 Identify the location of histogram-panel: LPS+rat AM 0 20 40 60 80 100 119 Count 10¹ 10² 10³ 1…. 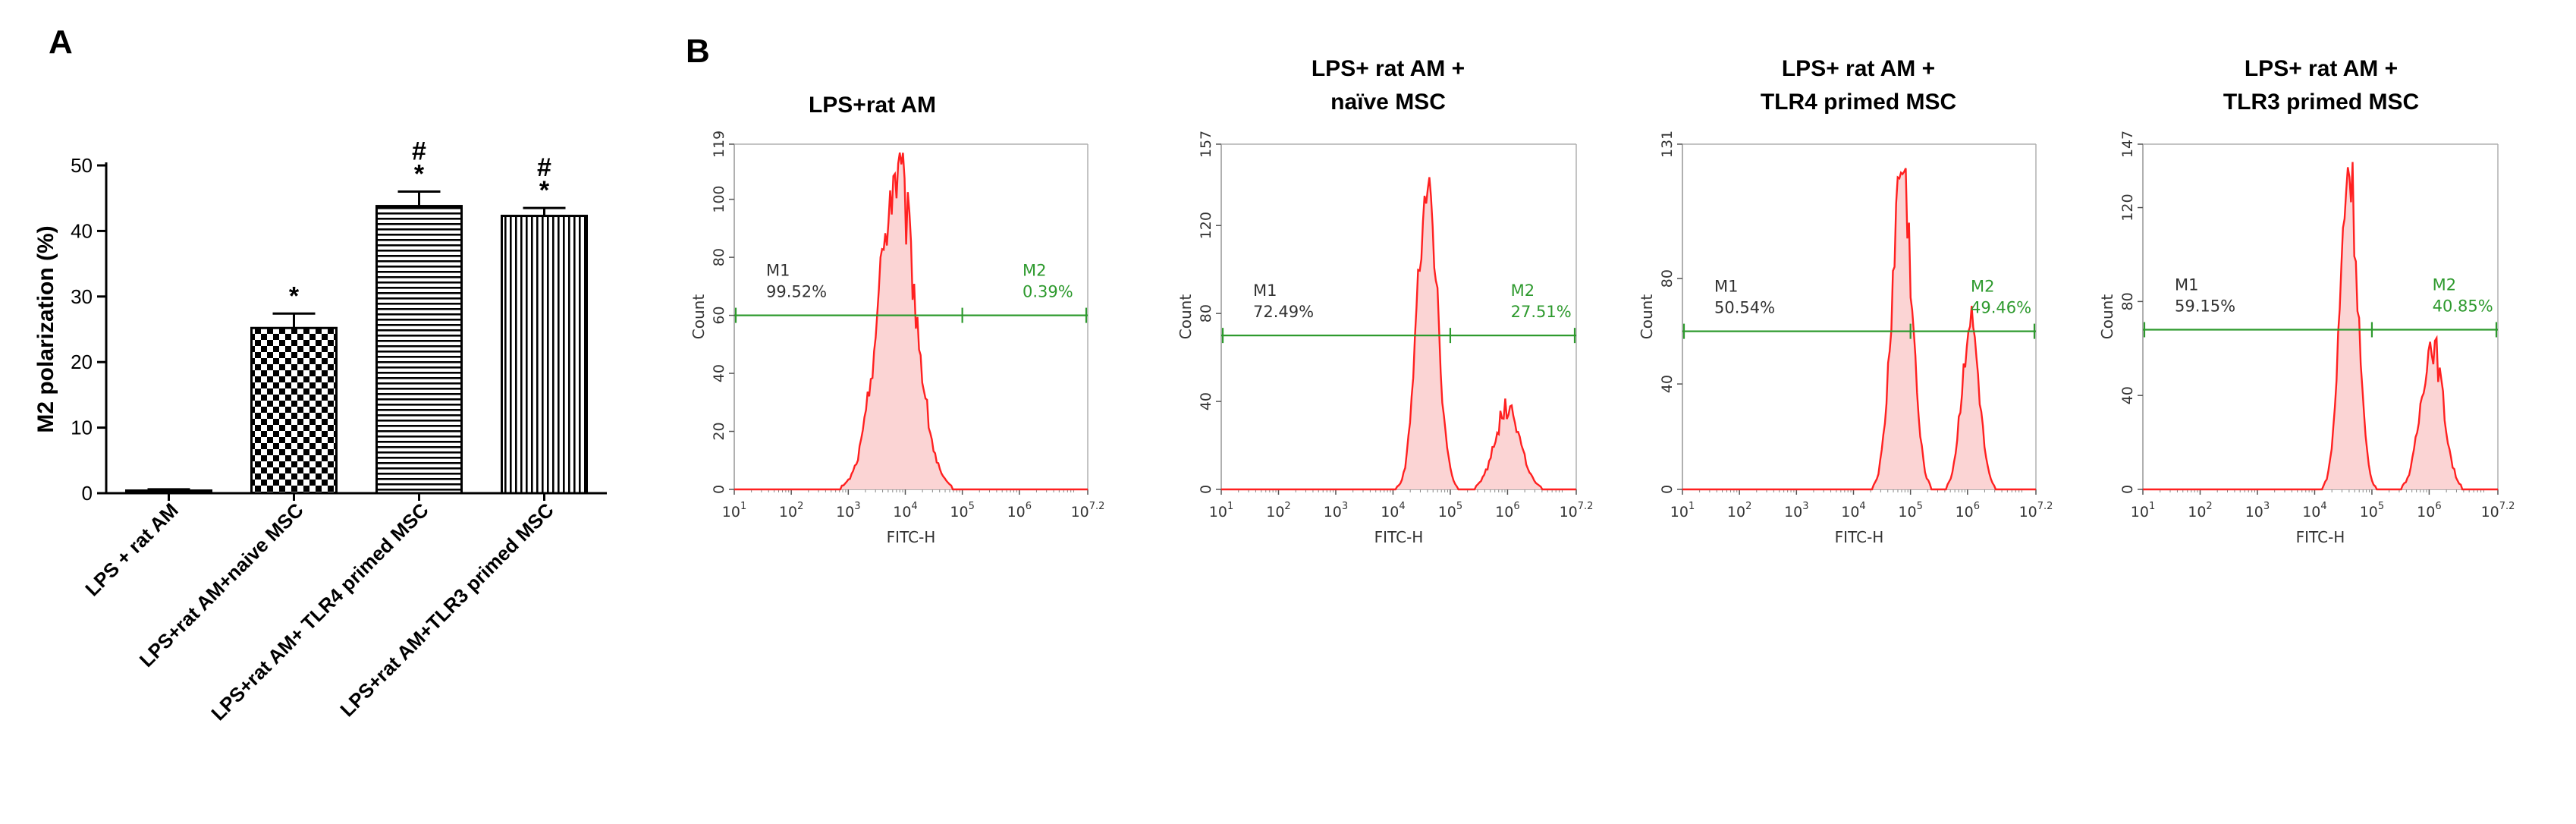
(897, 319).